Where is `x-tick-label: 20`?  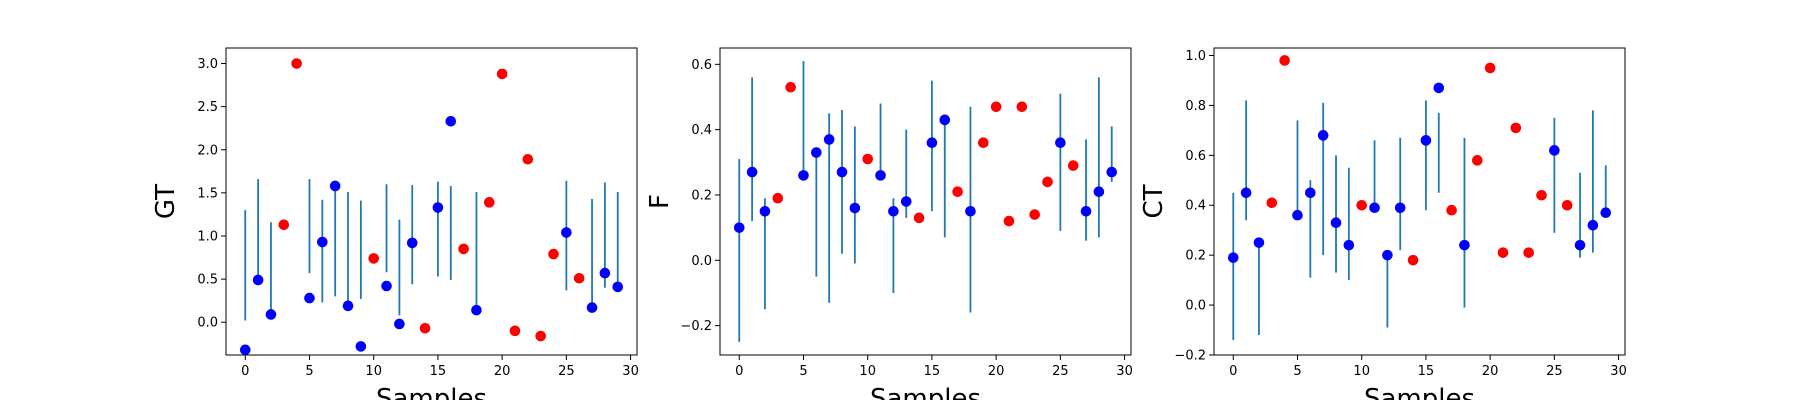
x-tick-label: 20 is located at coordinates (1490, 371).